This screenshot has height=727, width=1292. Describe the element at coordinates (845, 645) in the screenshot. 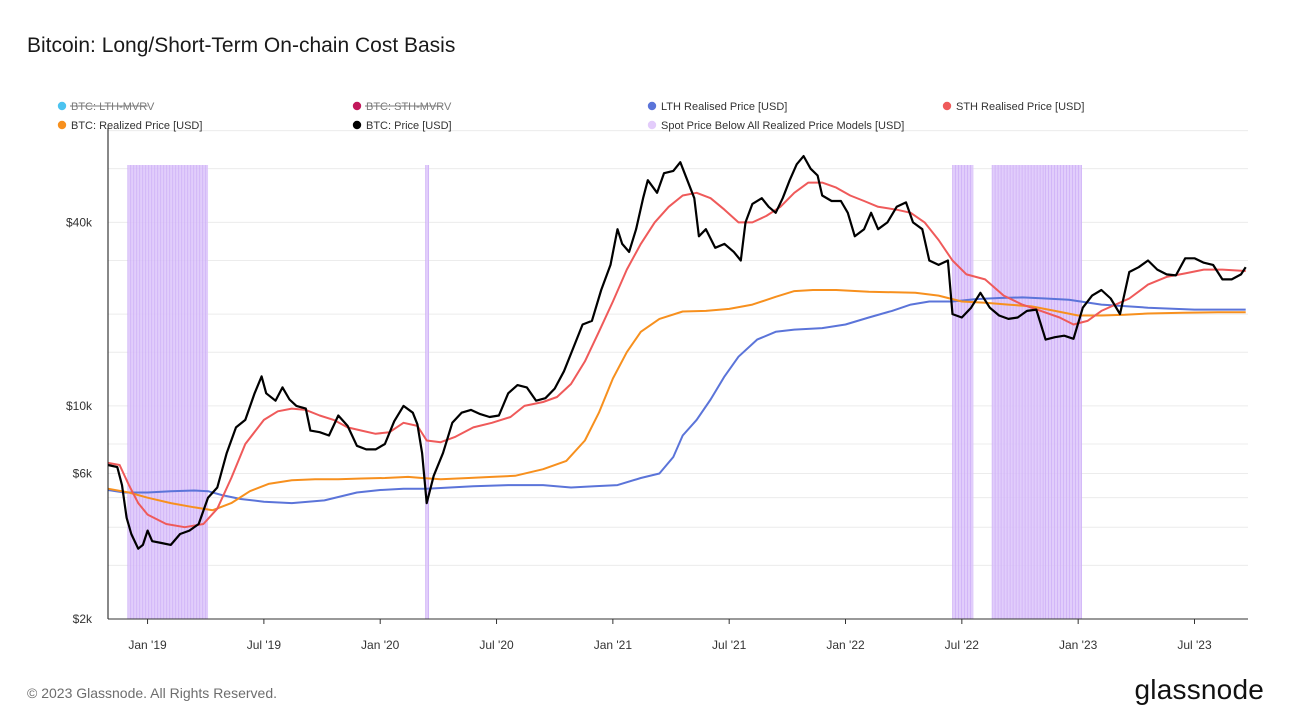

I see `x-tick-label: Jan '22` at that location.